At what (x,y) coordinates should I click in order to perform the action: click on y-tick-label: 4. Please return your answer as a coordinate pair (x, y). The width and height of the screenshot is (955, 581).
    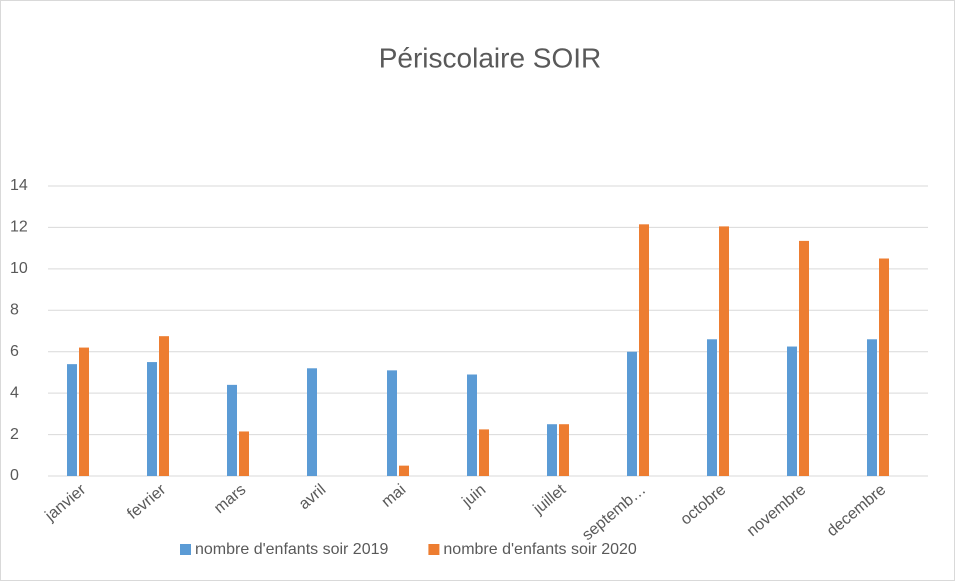
    Looking at the image, I should click on (14, 392).